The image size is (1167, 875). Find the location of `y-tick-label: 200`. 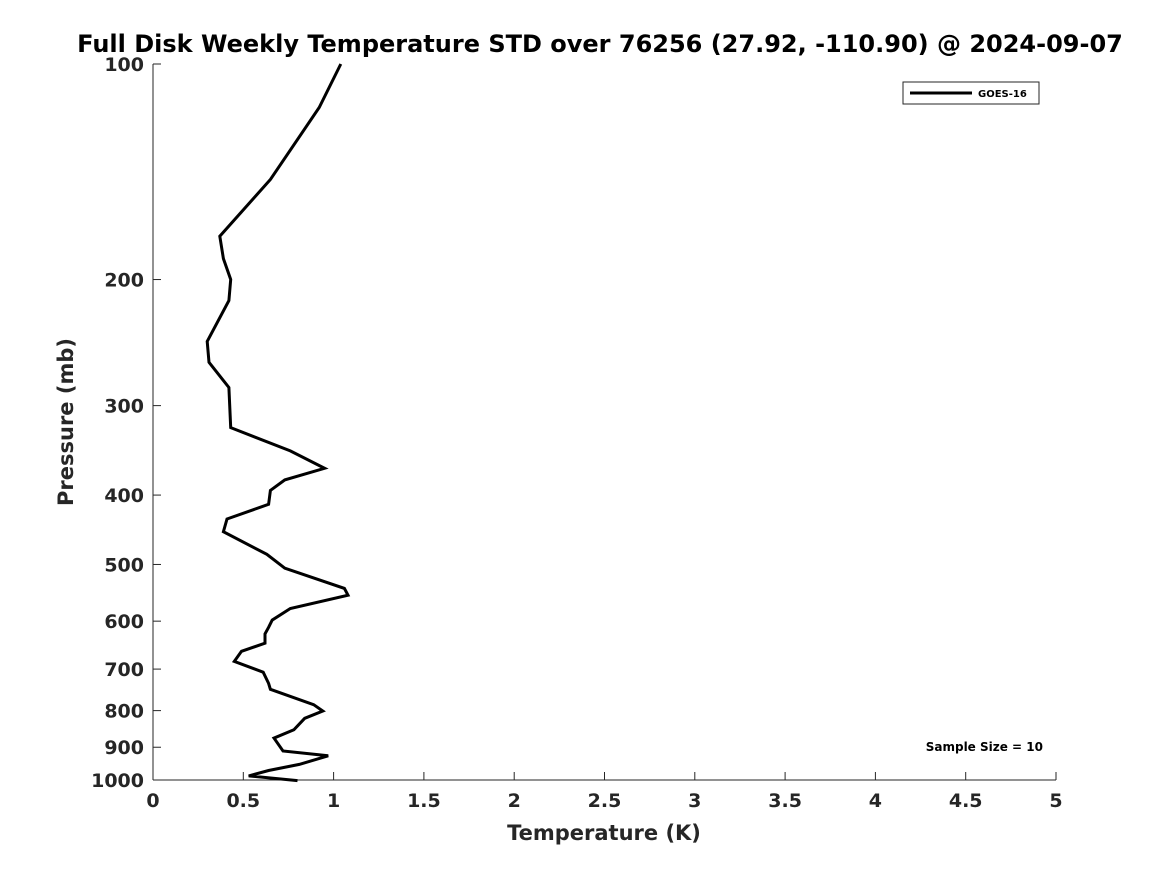

y-tick-label: 200 is located at coordinates (124, 281).